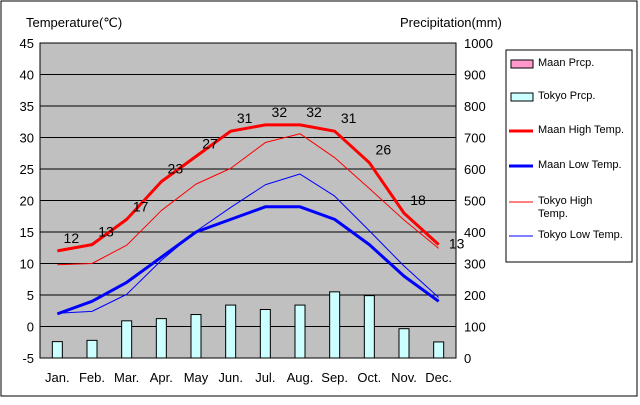 Image resolution: width=640 pixels, height=405 pixels. Describe the element at coordinates (478, 43) in the screenshot. I see `right-tick-label: 1000` at that location.